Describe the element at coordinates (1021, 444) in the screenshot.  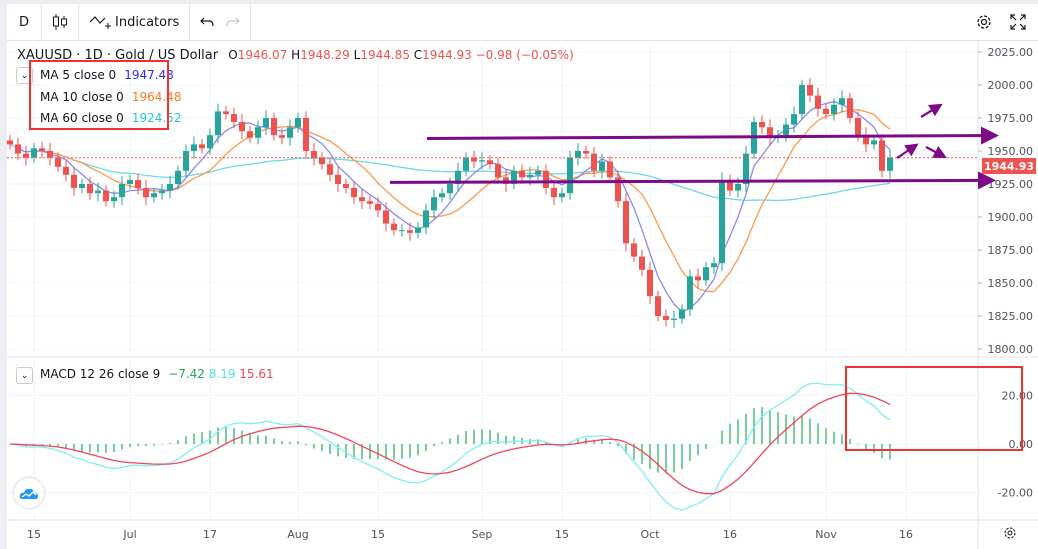
I see `macd-tick-label: 0.00` at that location.